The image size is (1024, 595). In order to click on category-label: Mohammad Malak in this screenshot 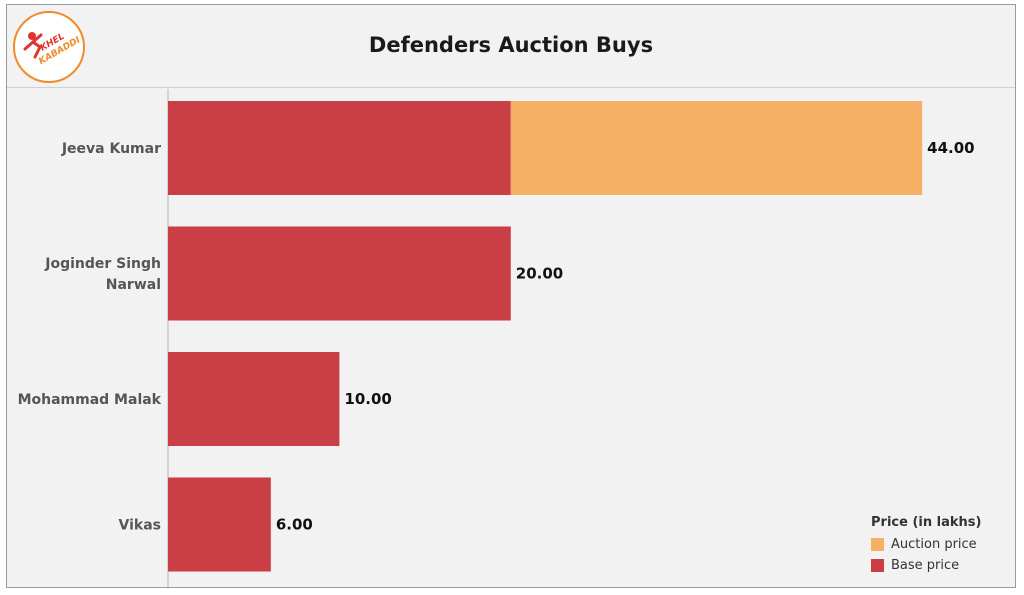, I will do `click(90, 400)`.